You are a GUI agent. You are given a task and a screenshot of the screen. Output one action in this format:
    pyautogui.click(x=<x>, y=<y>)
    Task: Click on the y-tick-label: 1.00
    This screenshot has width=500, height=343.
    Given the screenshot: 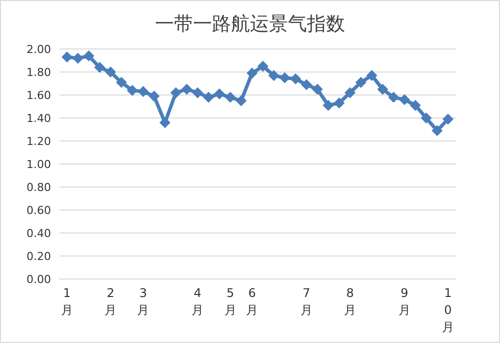 What is the action you would take?
    pyautogui.click(x=38, y=164)
    